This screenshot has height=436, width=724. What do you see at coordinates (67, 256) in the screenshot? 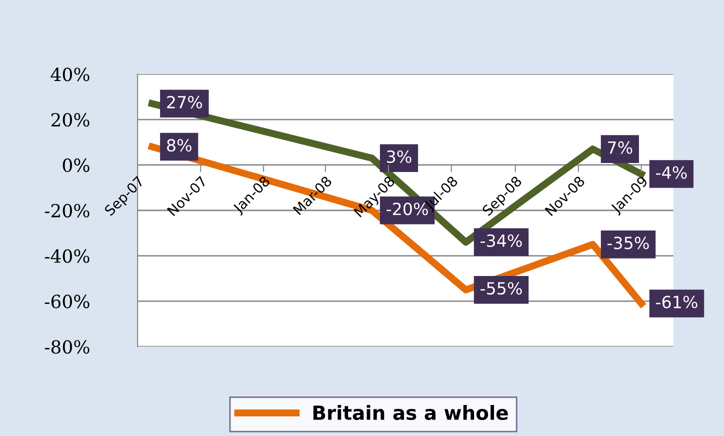
I see `y-tick-label: -40%` at bounding box center [67, 256].